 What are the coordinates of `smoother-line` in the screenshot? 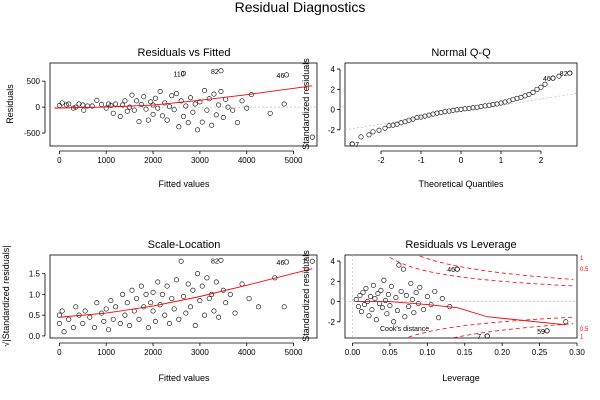 It's located at (186, 293).